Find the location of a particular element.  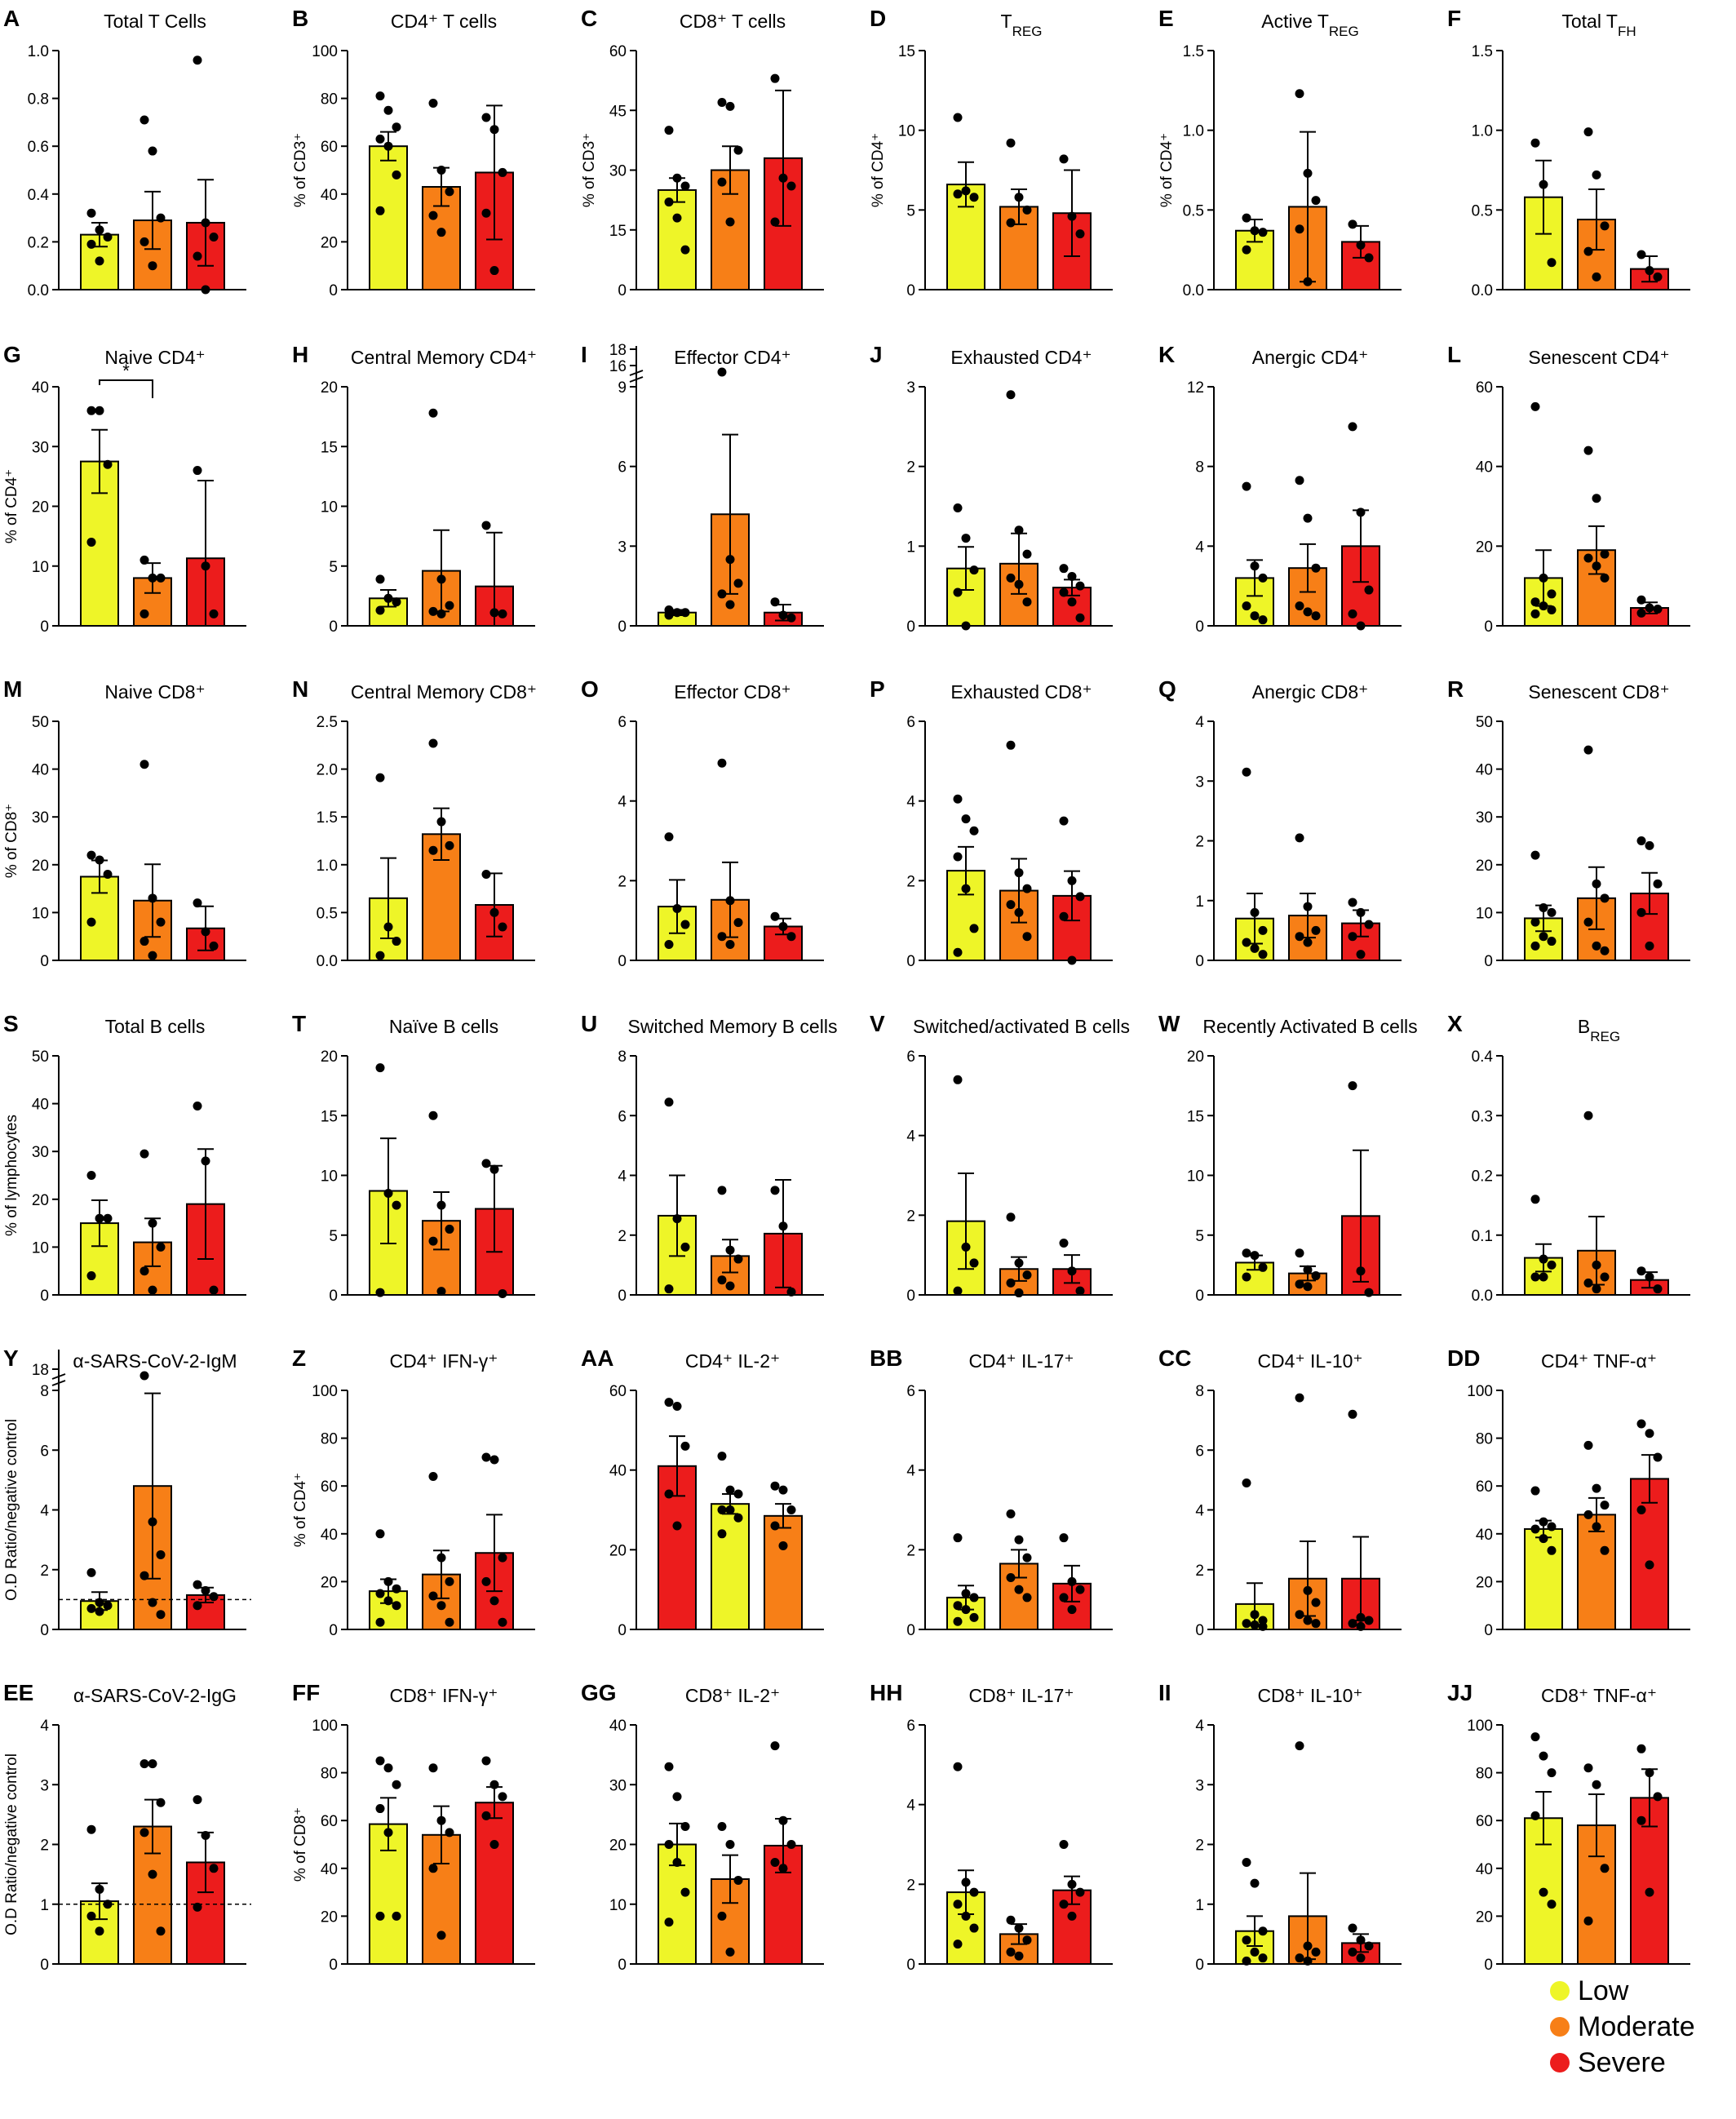

panel-title: Recently Activated B cells is located at coordinates (1309, 1026).